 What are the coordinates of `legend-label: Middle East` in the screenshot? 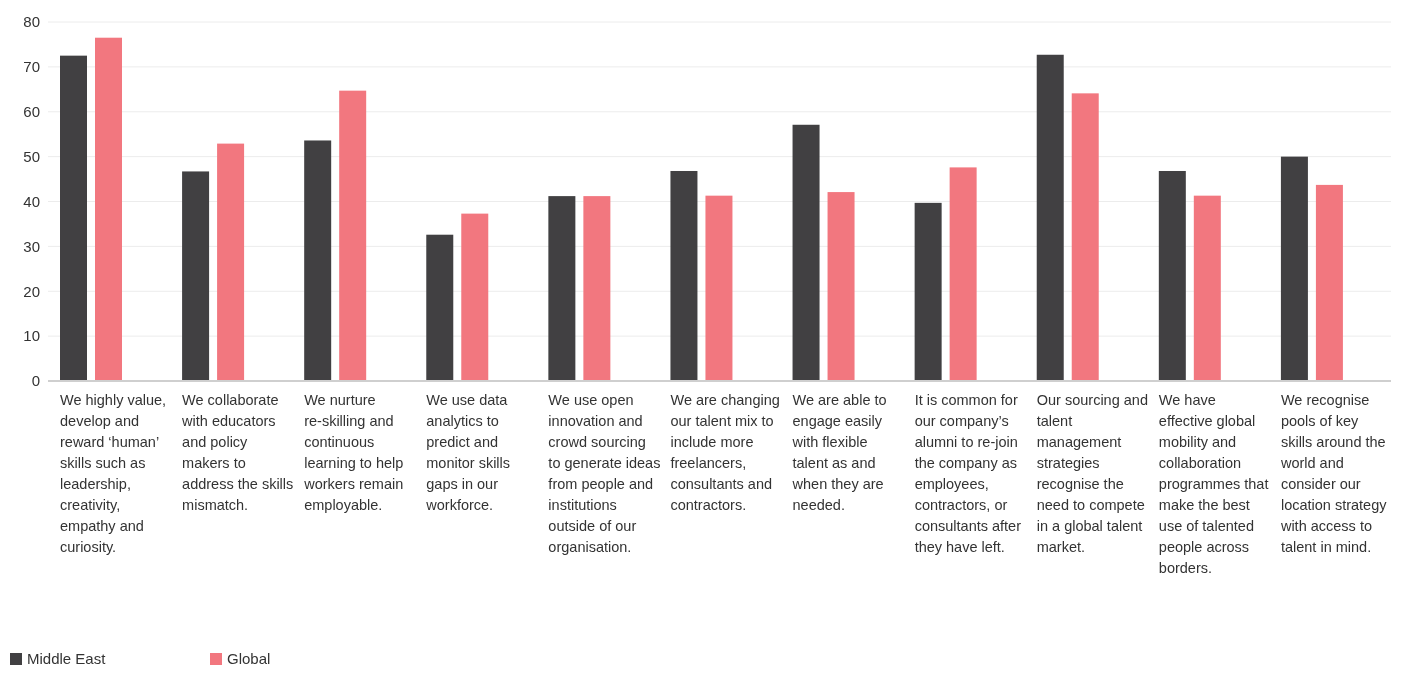 It's located at (67, 658).